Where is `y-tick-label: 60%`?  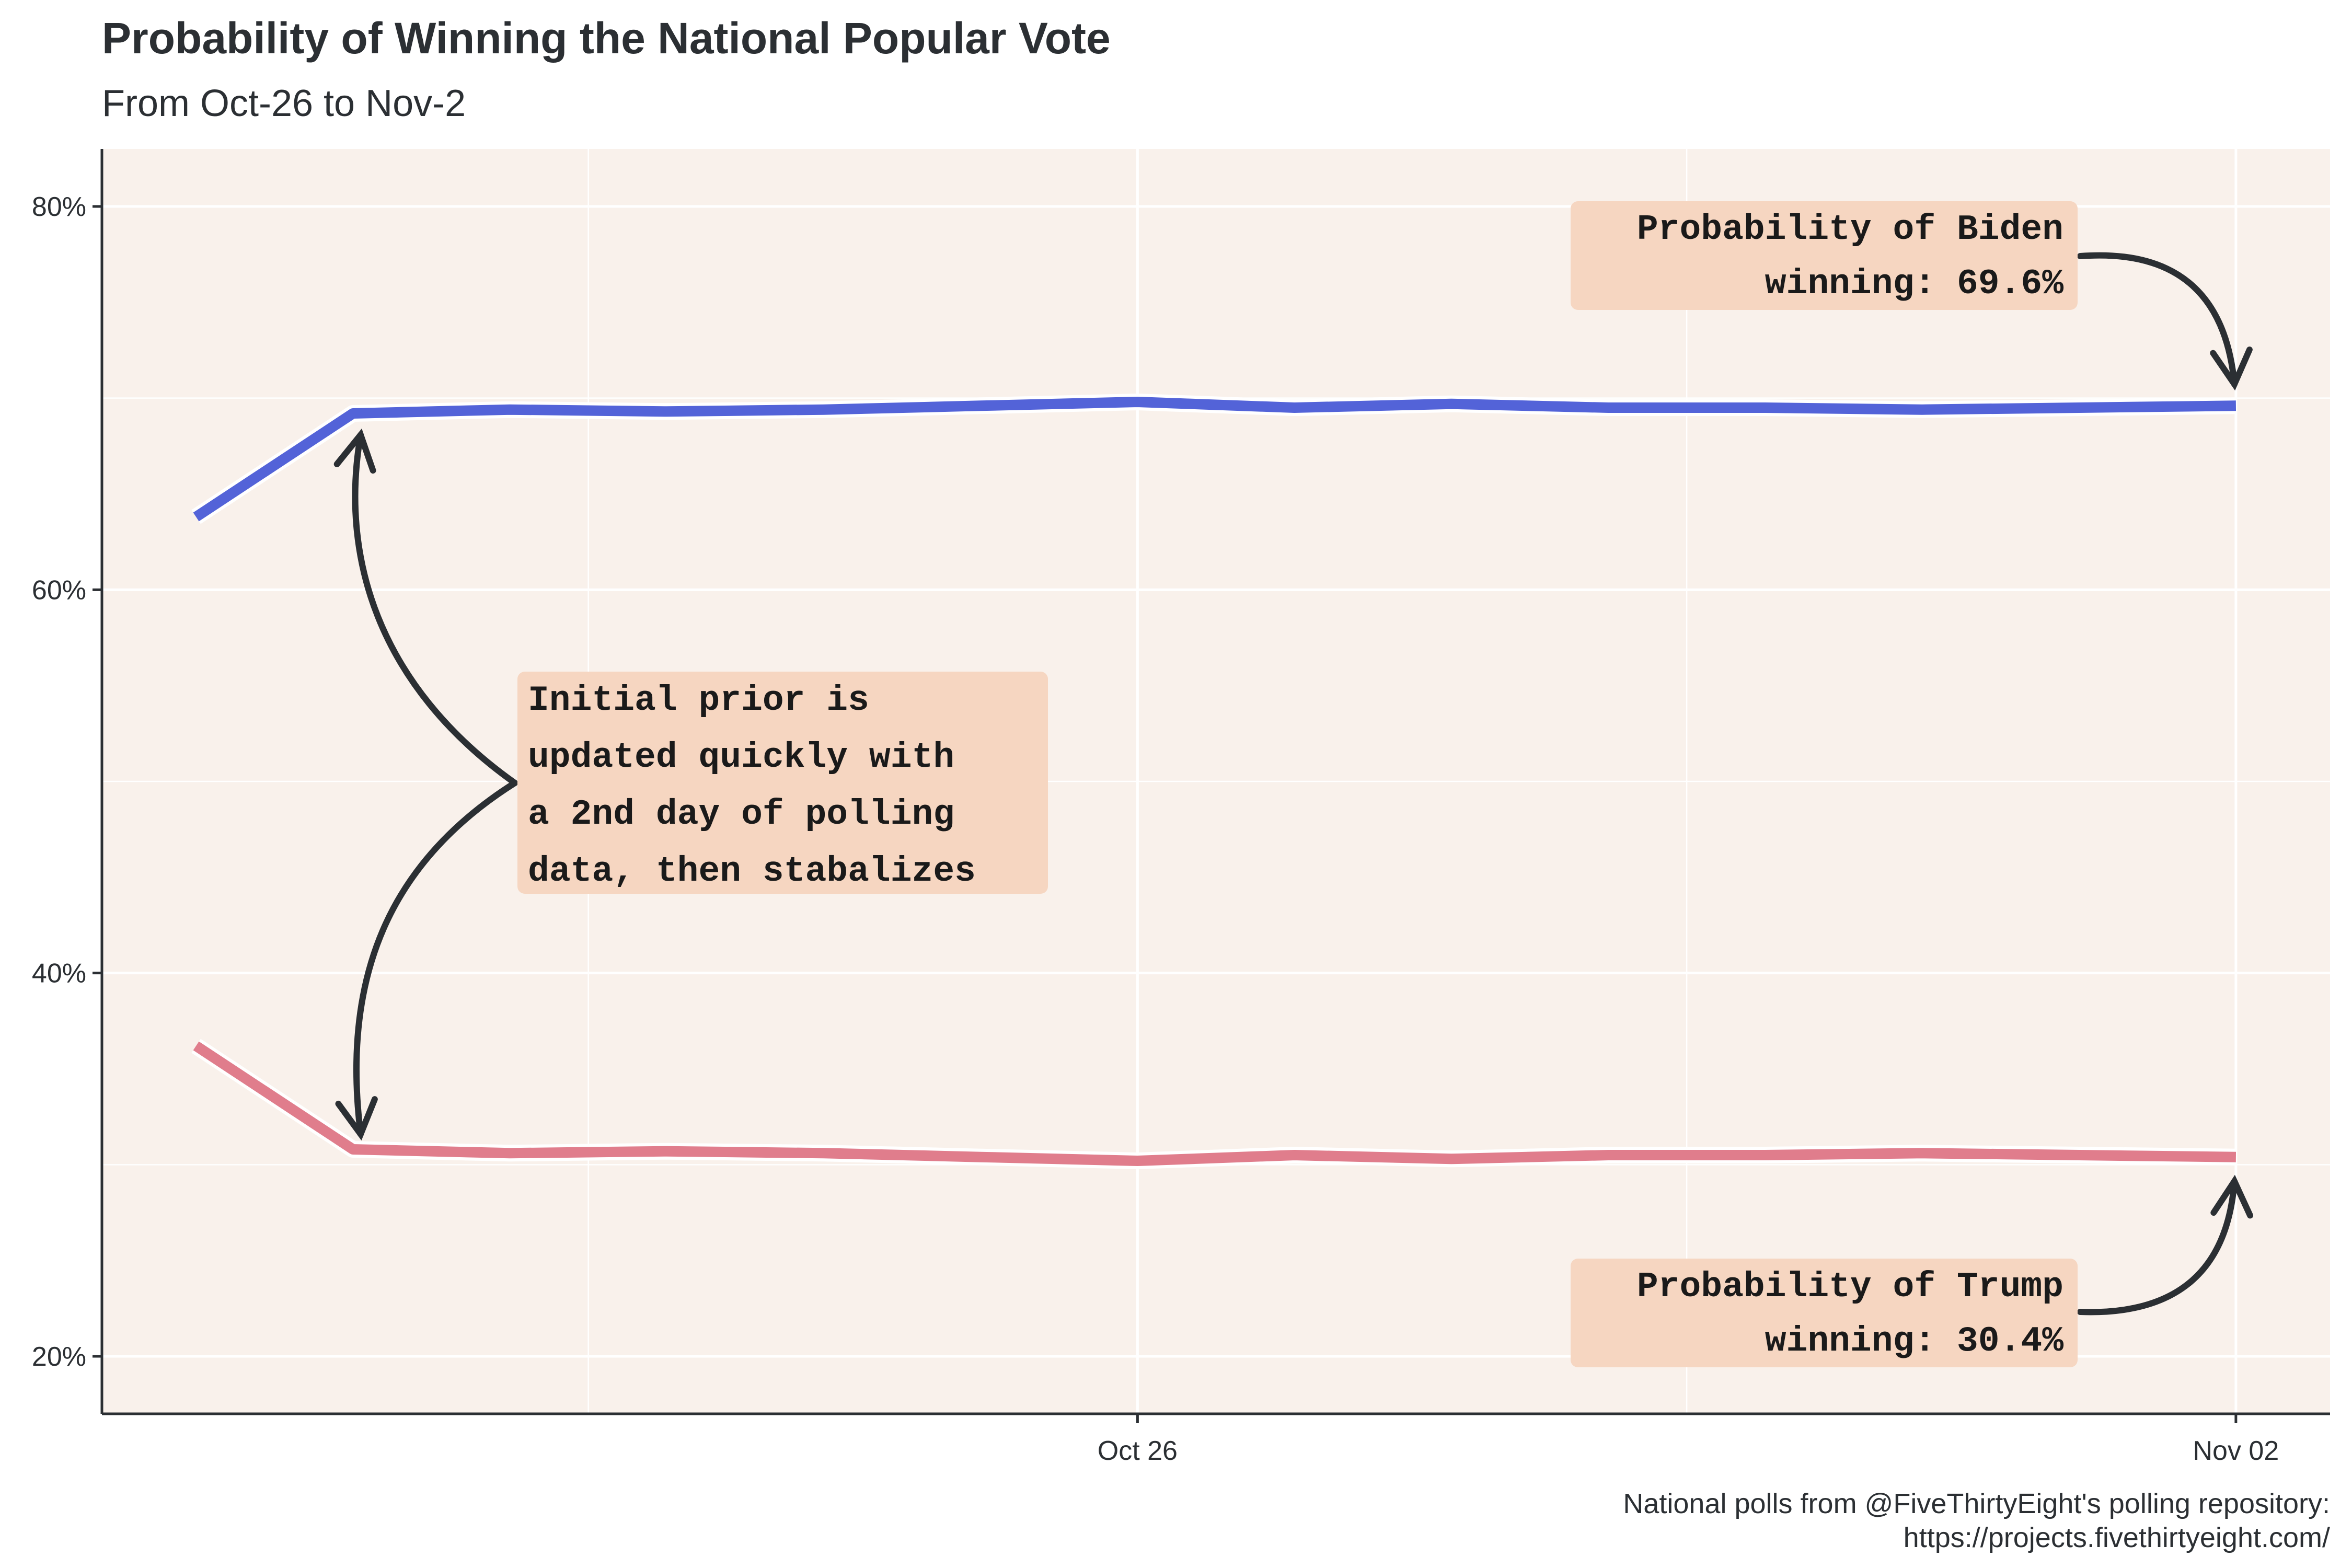
y-tick-label: 60% is located at coordinates (59, 590).